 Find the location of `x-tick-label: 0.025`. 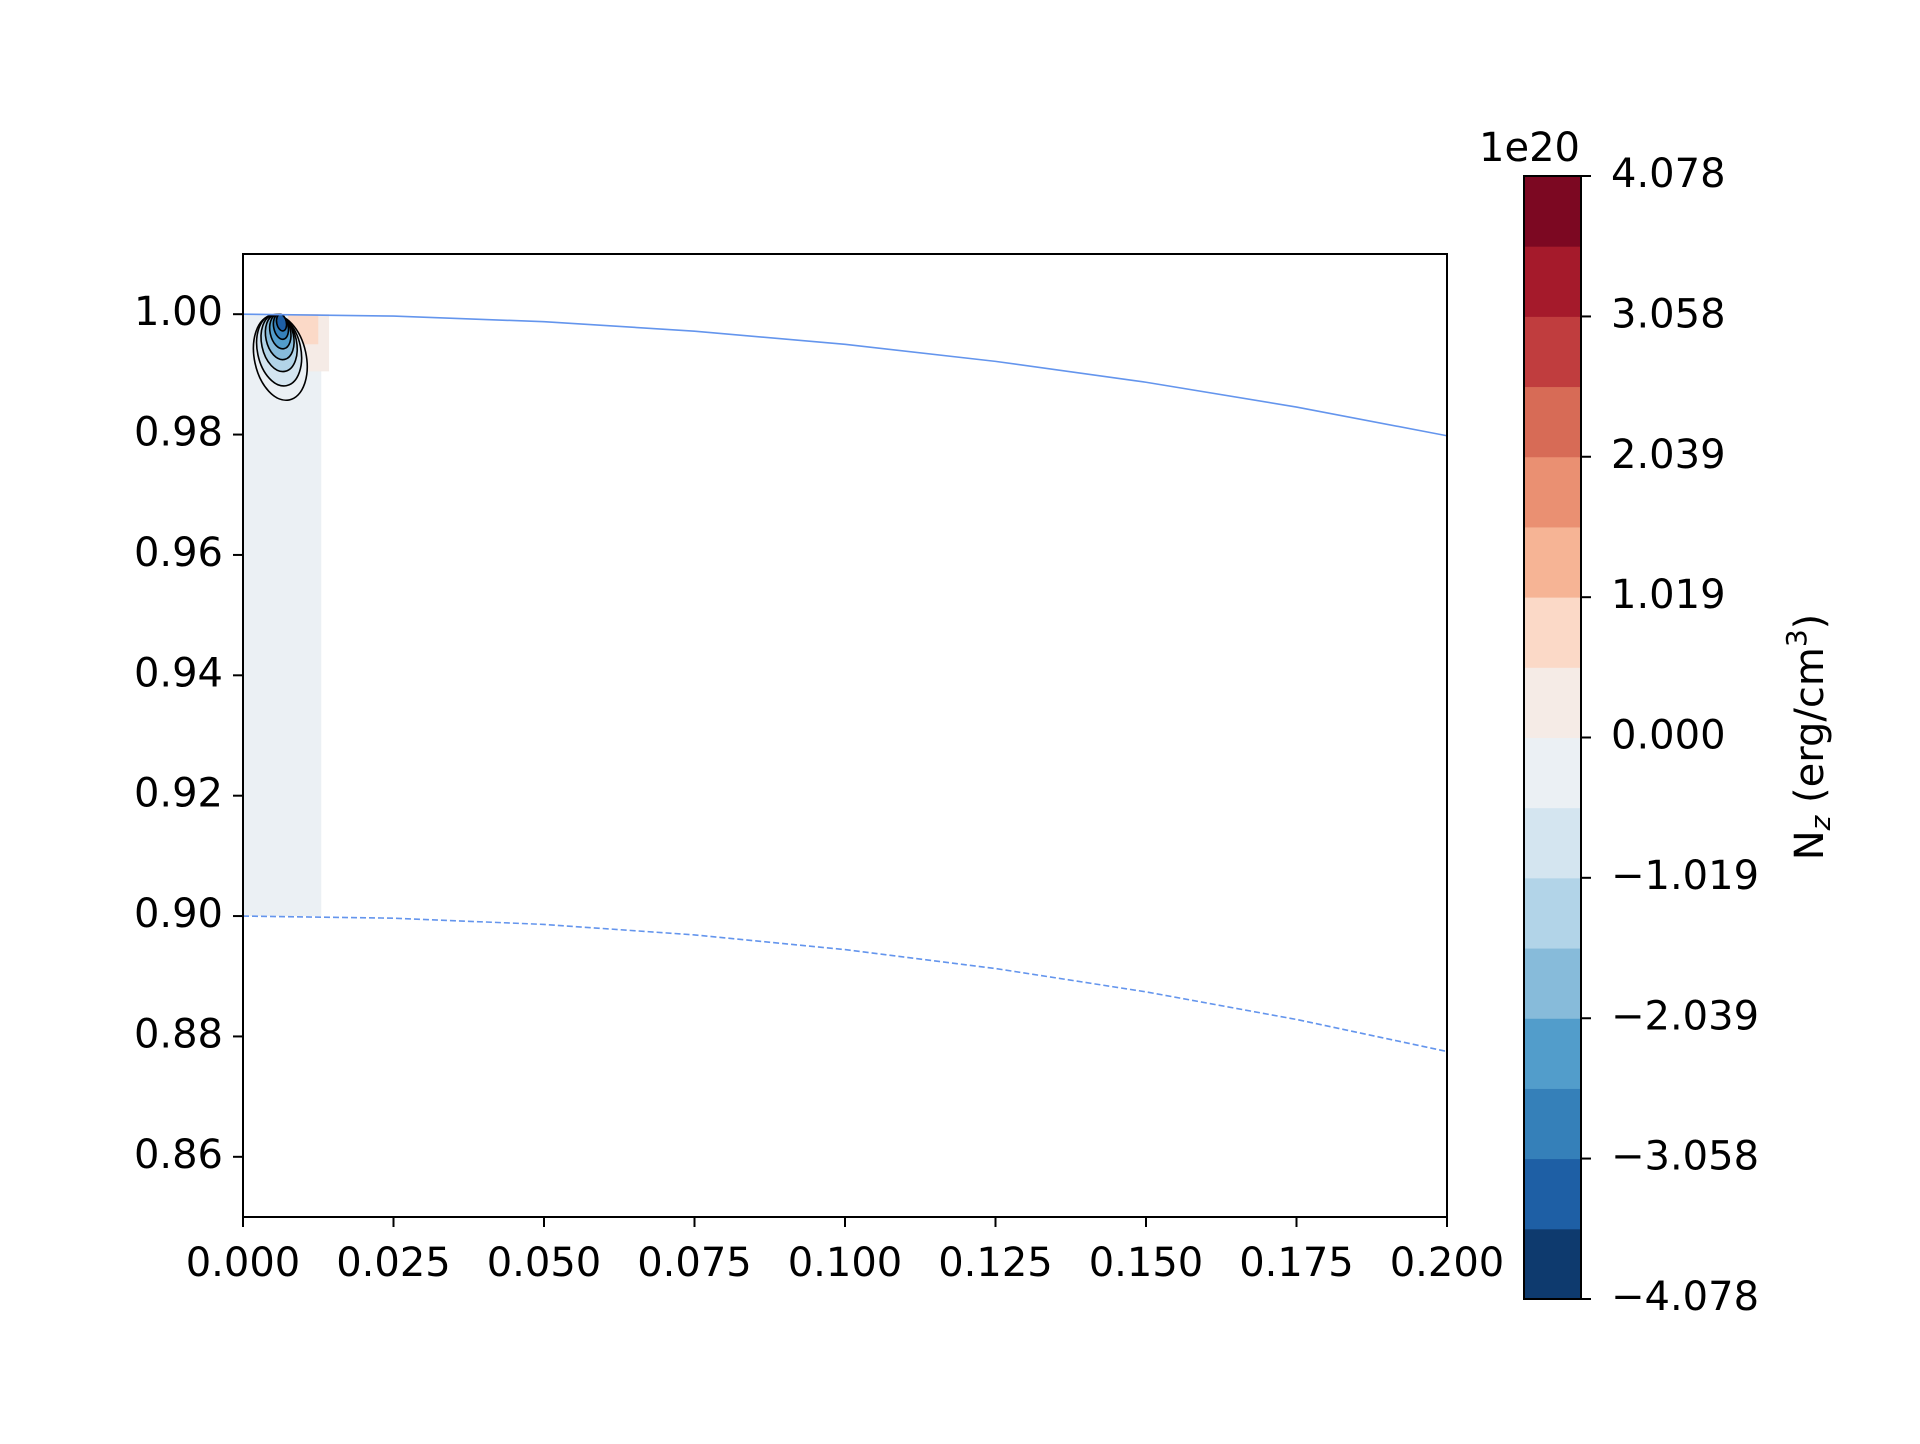

x-tick-label: 0.025 is located at coordinates (393, 1263).